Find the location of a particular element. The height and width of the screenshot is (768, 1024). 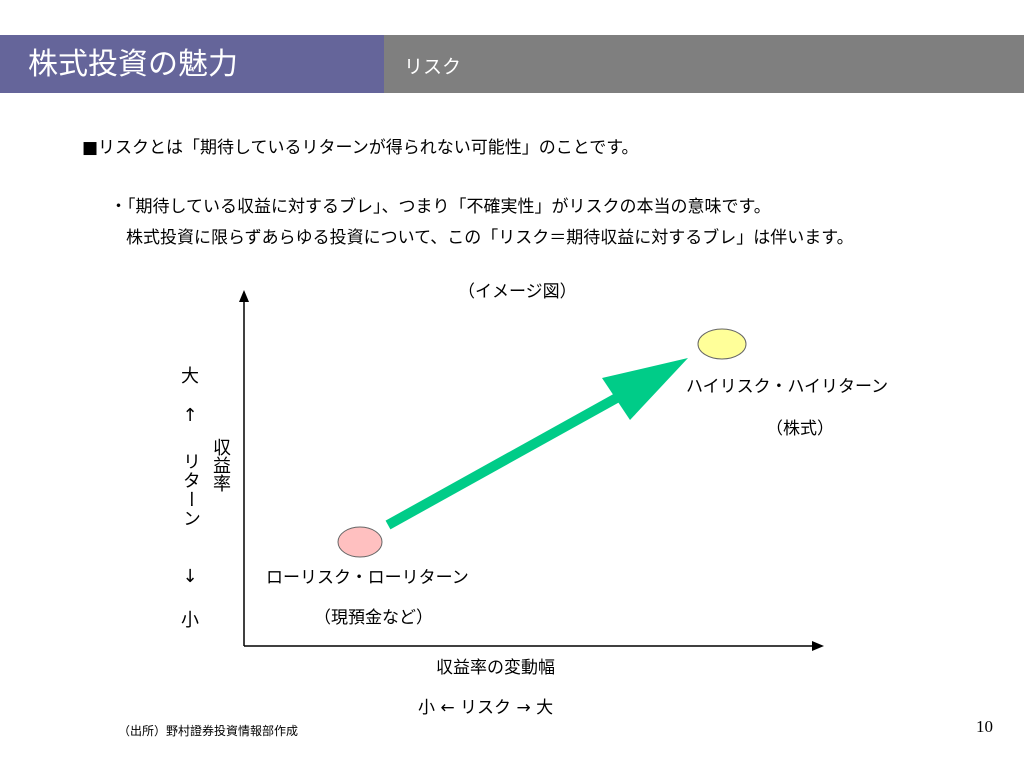

page-title: 株式投資の魅力 is located at coordinates (133, 64).